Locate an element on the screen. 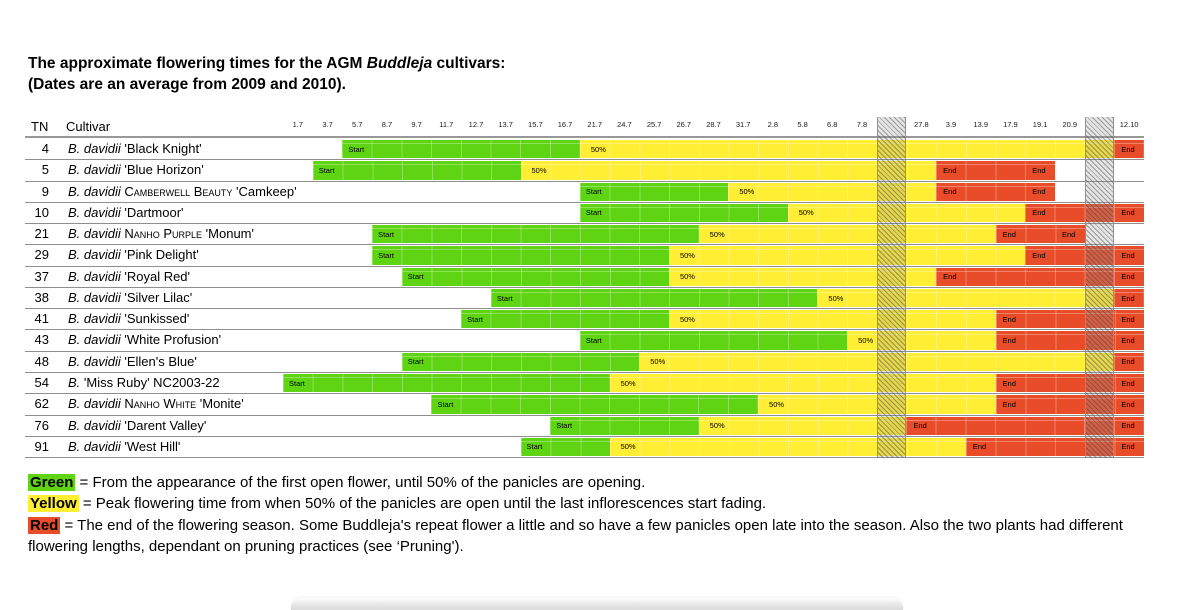 Image resolution: width=1200 pixels, height=610 pixels. cultivar-name: B. davidii 'Pink Delight' is located at coordinates (133, 254).